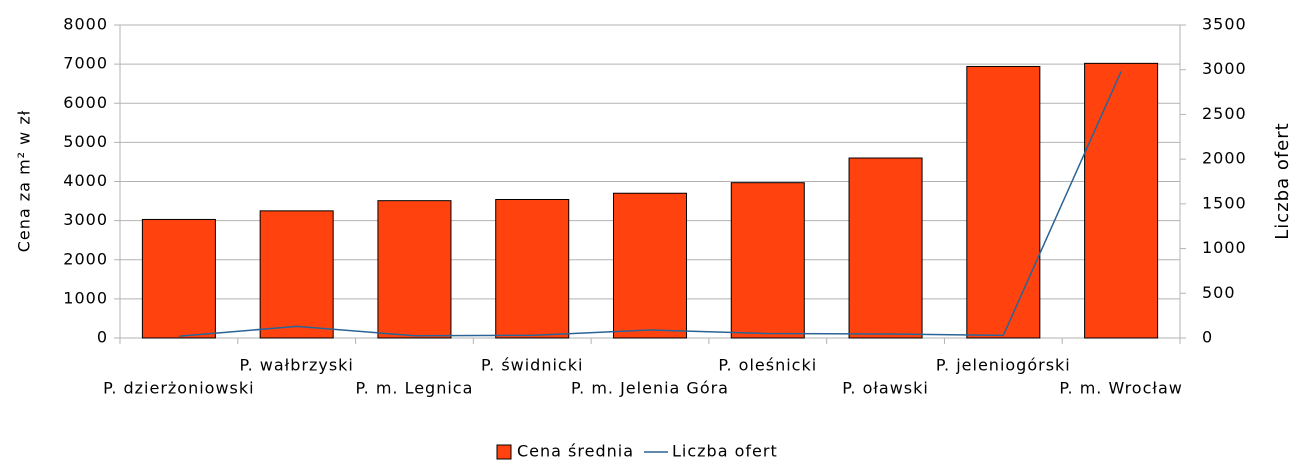 The height and width of the screenshot is (465, 1308). I want to click on x-tick-label: P. oleśnicki, so click(767, 365).